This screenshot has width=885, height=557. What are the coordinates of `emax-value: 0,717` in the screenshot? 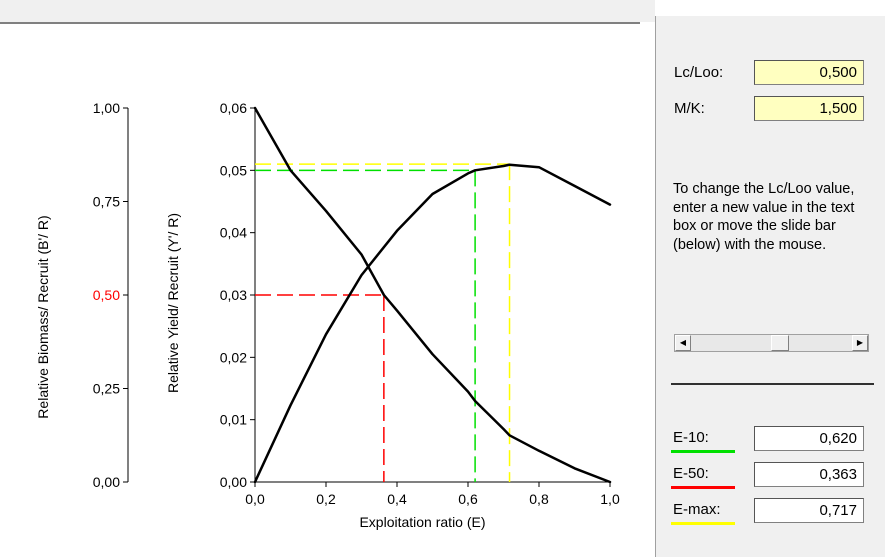 It's located at (809, 510).